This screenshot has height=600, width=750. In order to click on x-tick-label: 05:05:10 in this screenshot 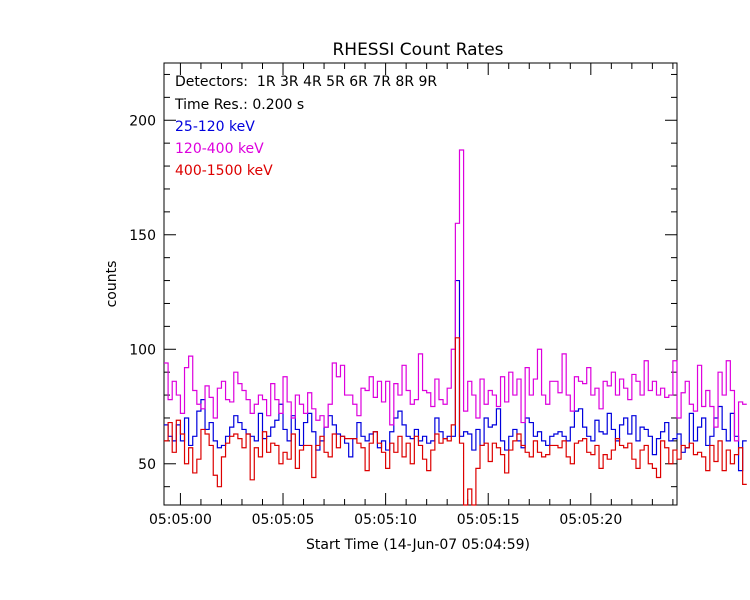, I will do `click(385, 520)`.